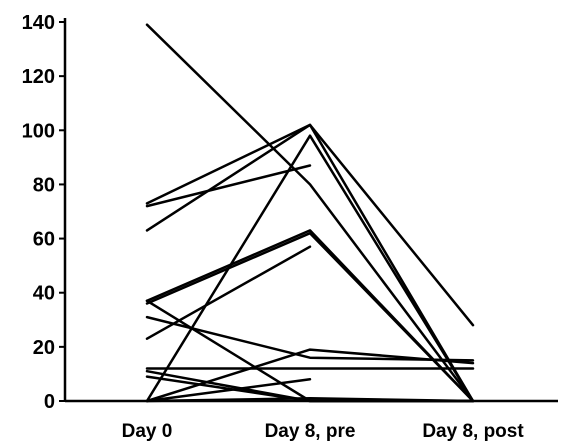 Image resolution: width=561 pixels, height=441 pixels. Describe the element at coordinates (44, 185) in the screenshot. I see `y-tick-label: 80` at that location.